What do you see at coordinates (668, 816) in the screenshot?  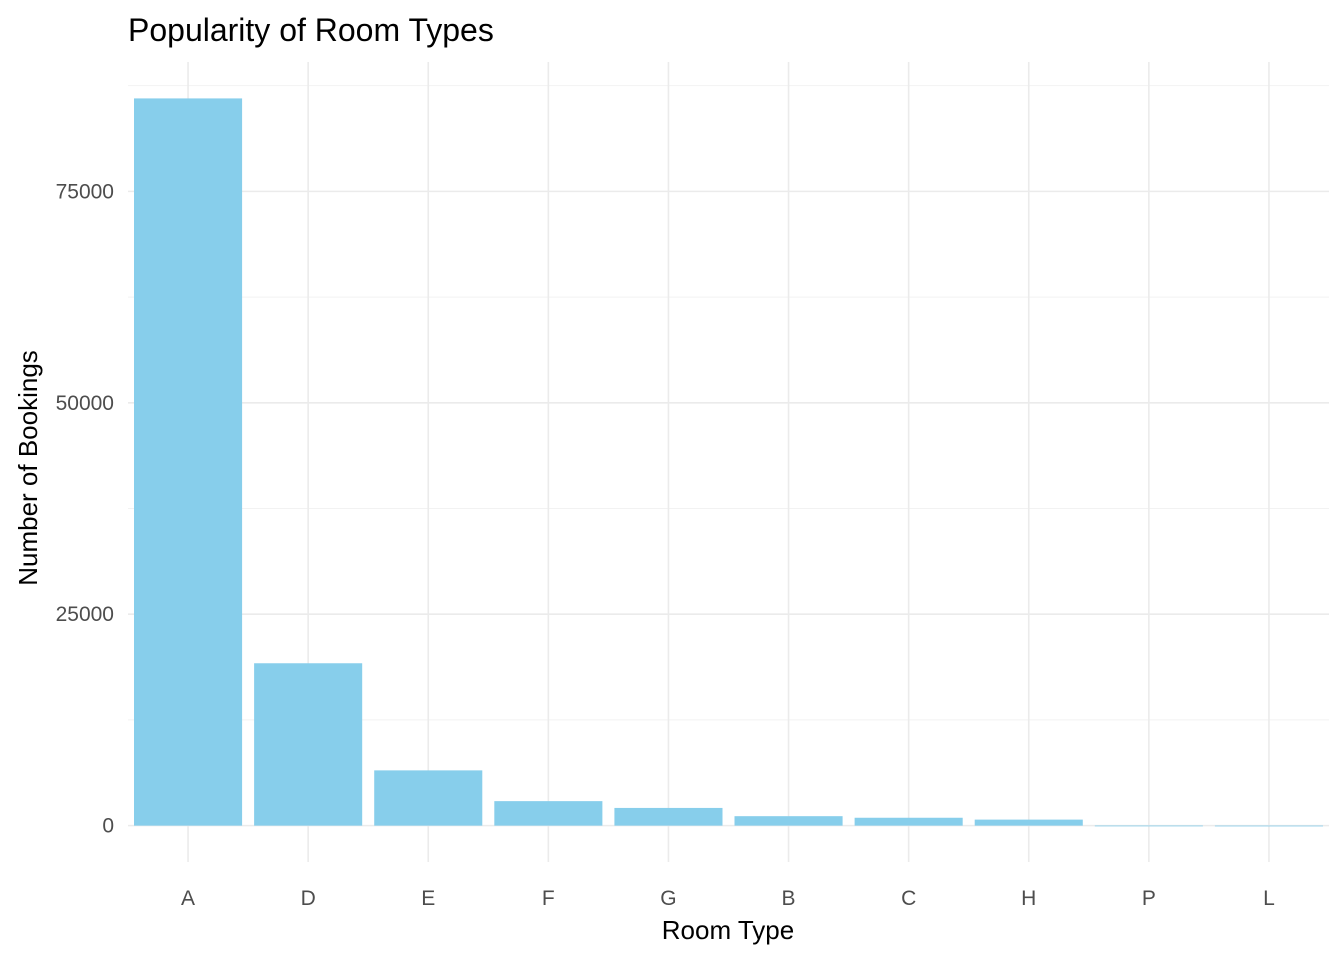 I see `bar-G` at bounding box center [668, 816].